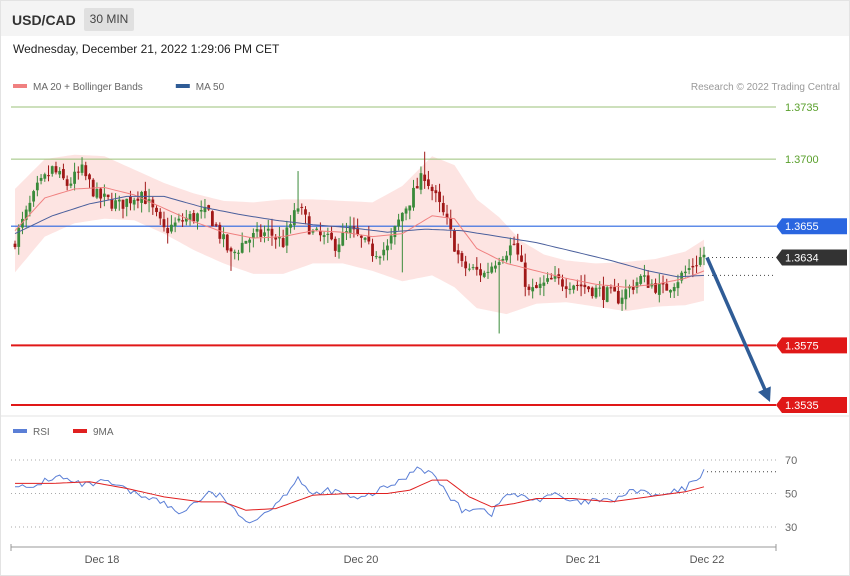 This screenshot has height=576, width=850. What do you see at coordinates (736, 324) in the screenshot?
I see `projection-arrow-shaft` at bounding box center [736, 324].